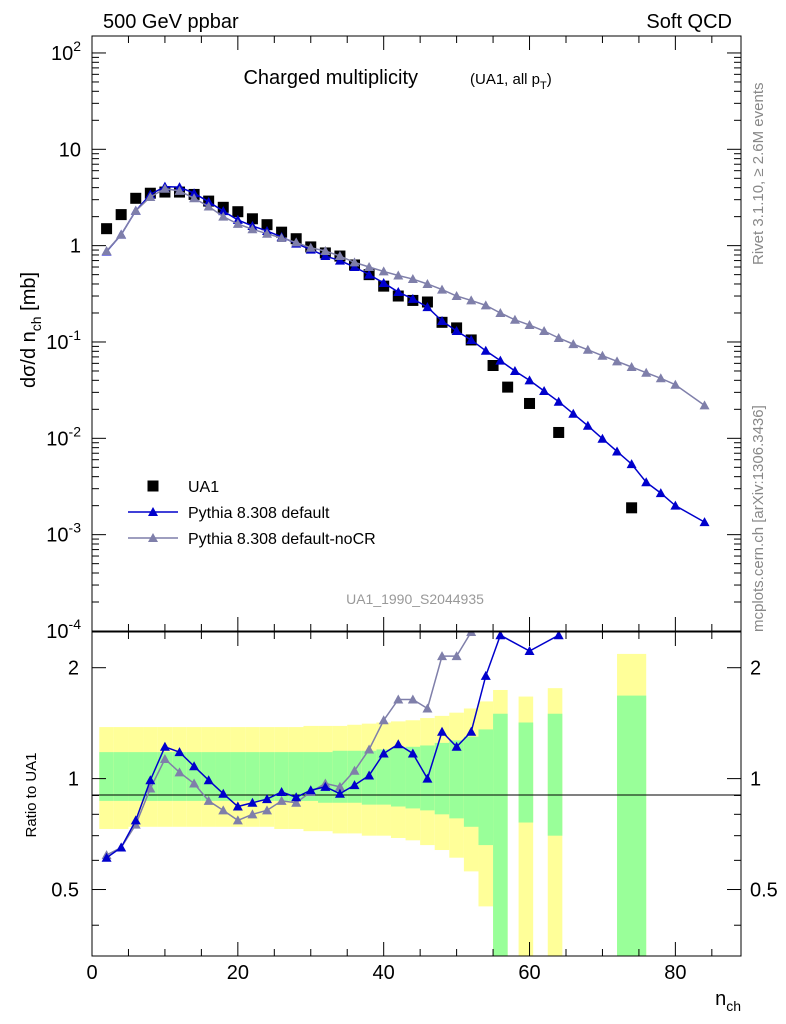 The image size is (786, 1024). I want to click on x-tick-label: 80, so click(675, 973).